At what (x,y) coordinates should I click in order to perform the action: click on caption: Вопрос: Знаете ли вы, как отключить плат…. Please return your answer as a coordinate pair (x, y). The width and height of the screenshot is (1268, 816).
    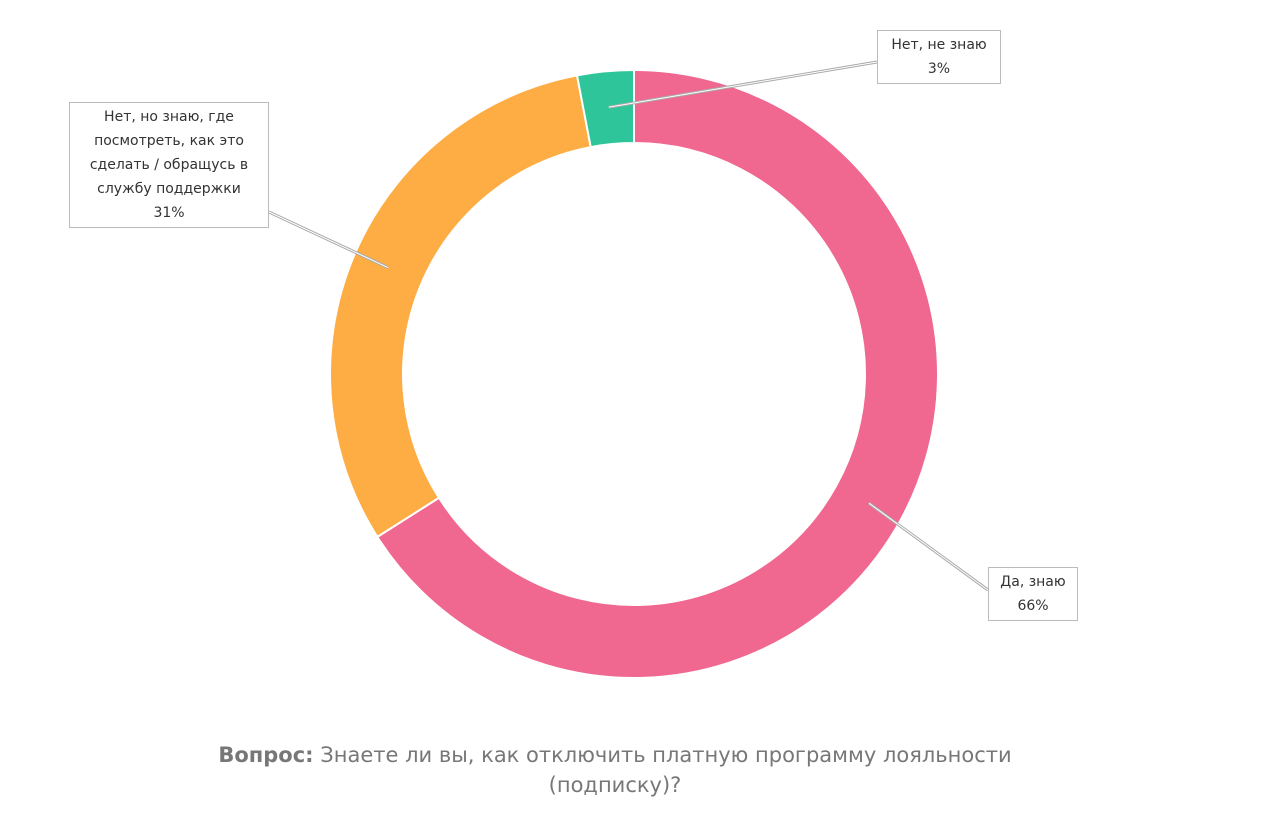
    Looking at the image, I should click on (615, 770).